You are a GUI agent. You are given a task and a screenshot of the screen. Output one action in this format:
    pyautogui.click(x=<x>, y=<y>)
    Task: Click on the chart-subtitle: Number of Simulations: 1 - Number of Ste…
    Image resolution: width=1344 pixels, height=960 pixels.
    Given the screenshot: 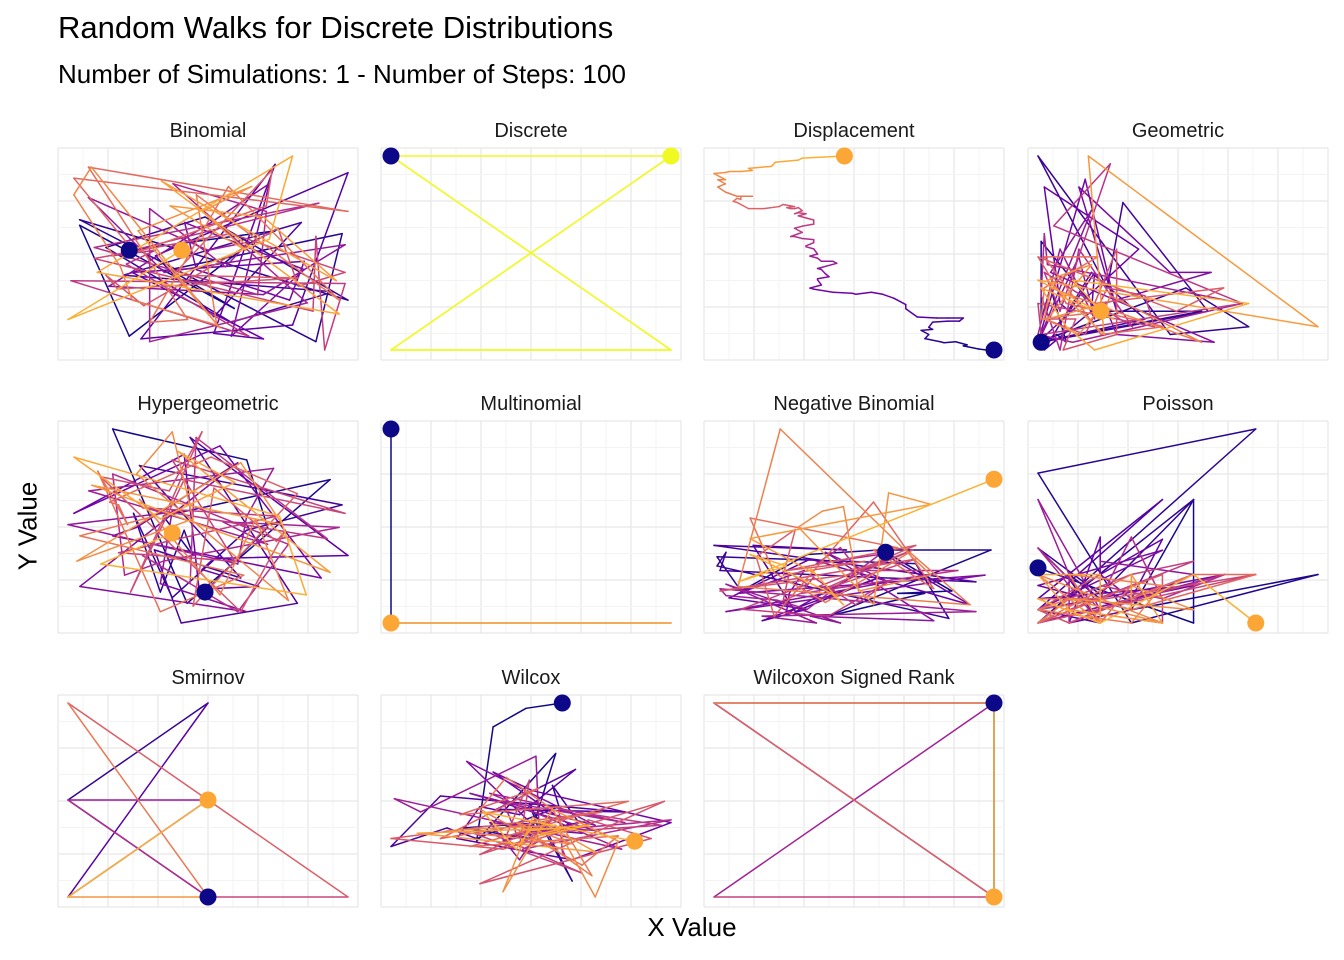 What is the action you would take?
    pyautogui.click(x=342, y=74)
    